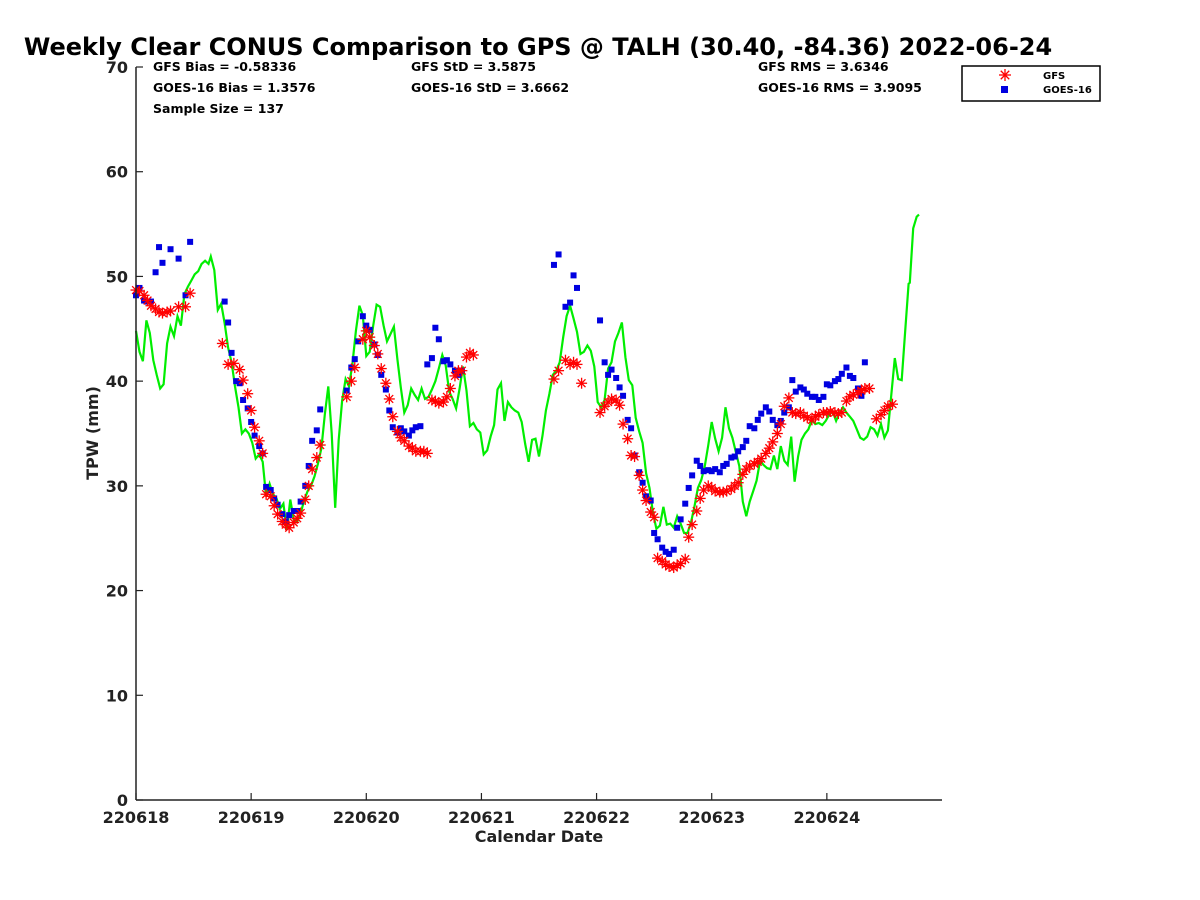 This screenshot has height=900, width=1200. Describe the element at coordinates (136, 817) in the screenshot. I see `x-tick-label: 220618` at that location.